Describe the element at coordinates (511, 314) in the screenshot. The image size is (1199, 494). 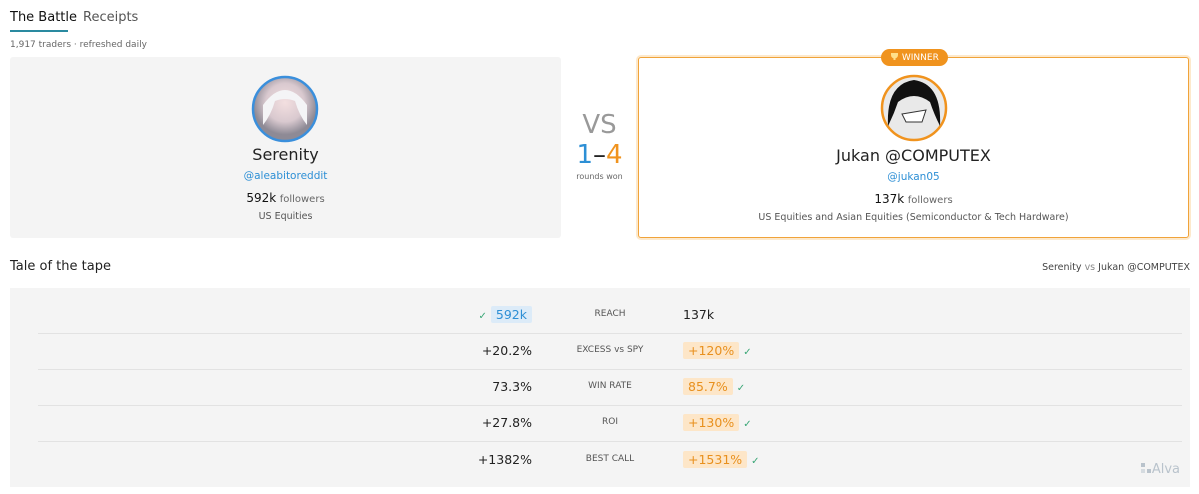
I see `value: 592k` at that location.